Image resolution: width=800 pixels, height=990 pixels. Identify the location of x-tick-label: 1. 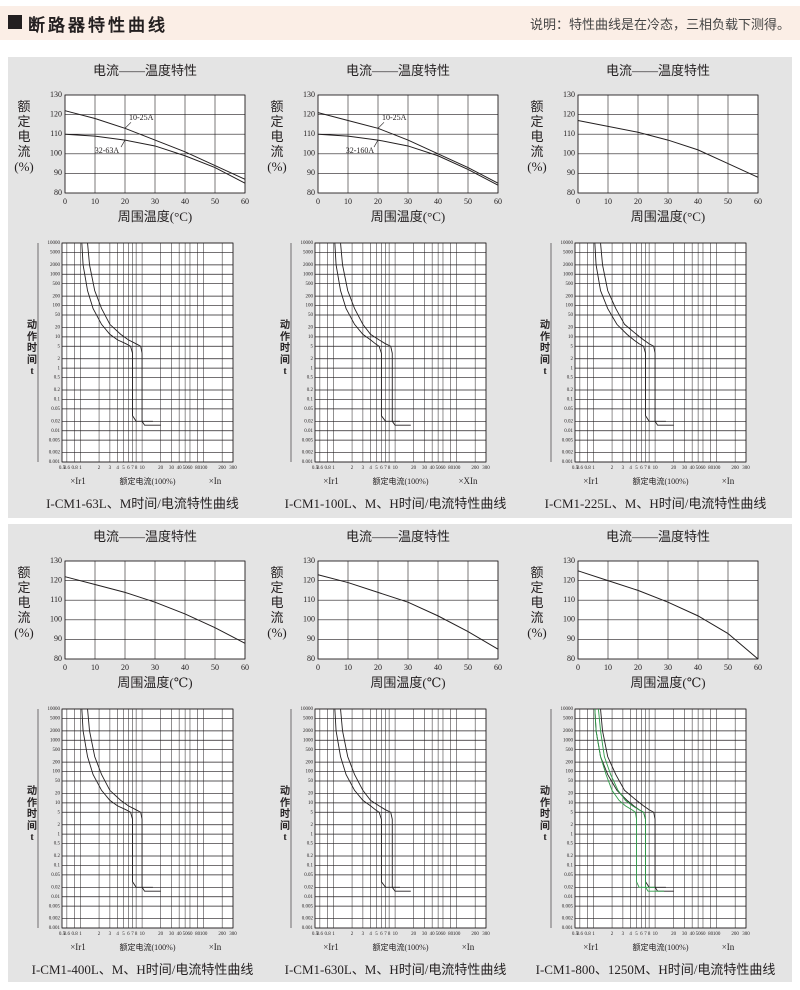
(80, 468).